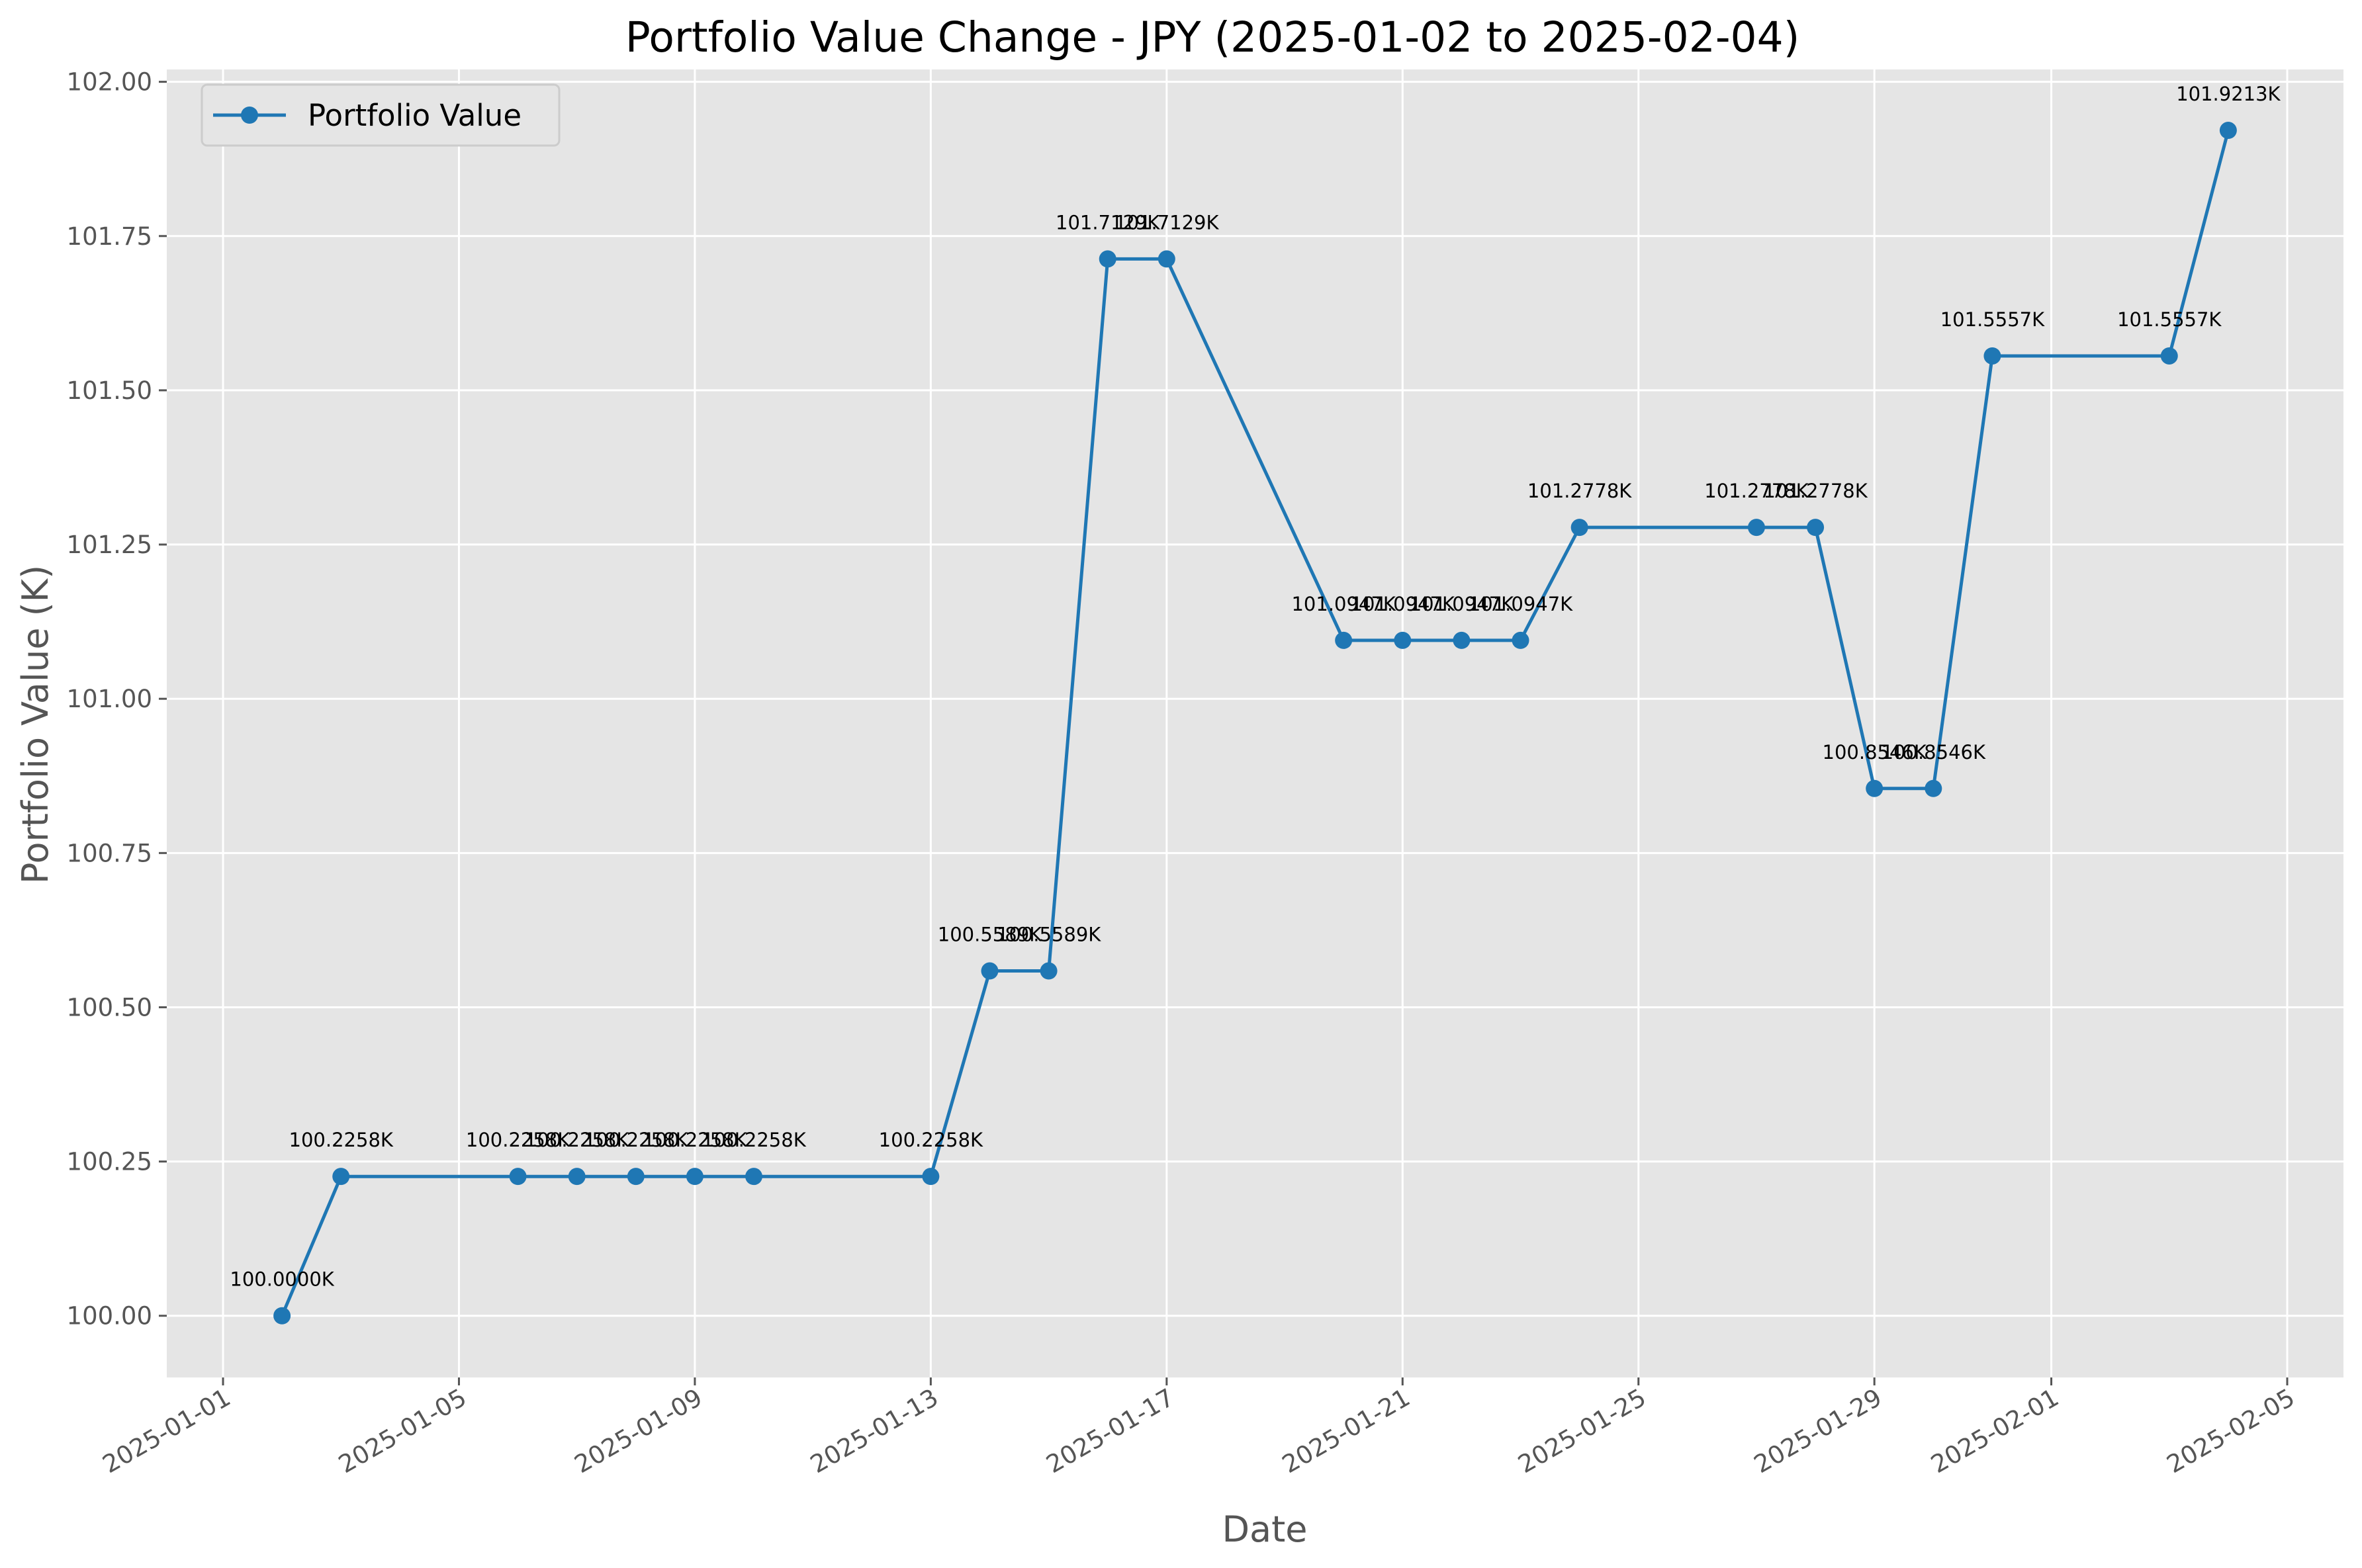 The width and height of the screenshot is (2362, 1568). What do you see at coordinates (109, 83) in the screenshot?
I see `y-tick-label: 102.00` at bounding box center [109, 83].